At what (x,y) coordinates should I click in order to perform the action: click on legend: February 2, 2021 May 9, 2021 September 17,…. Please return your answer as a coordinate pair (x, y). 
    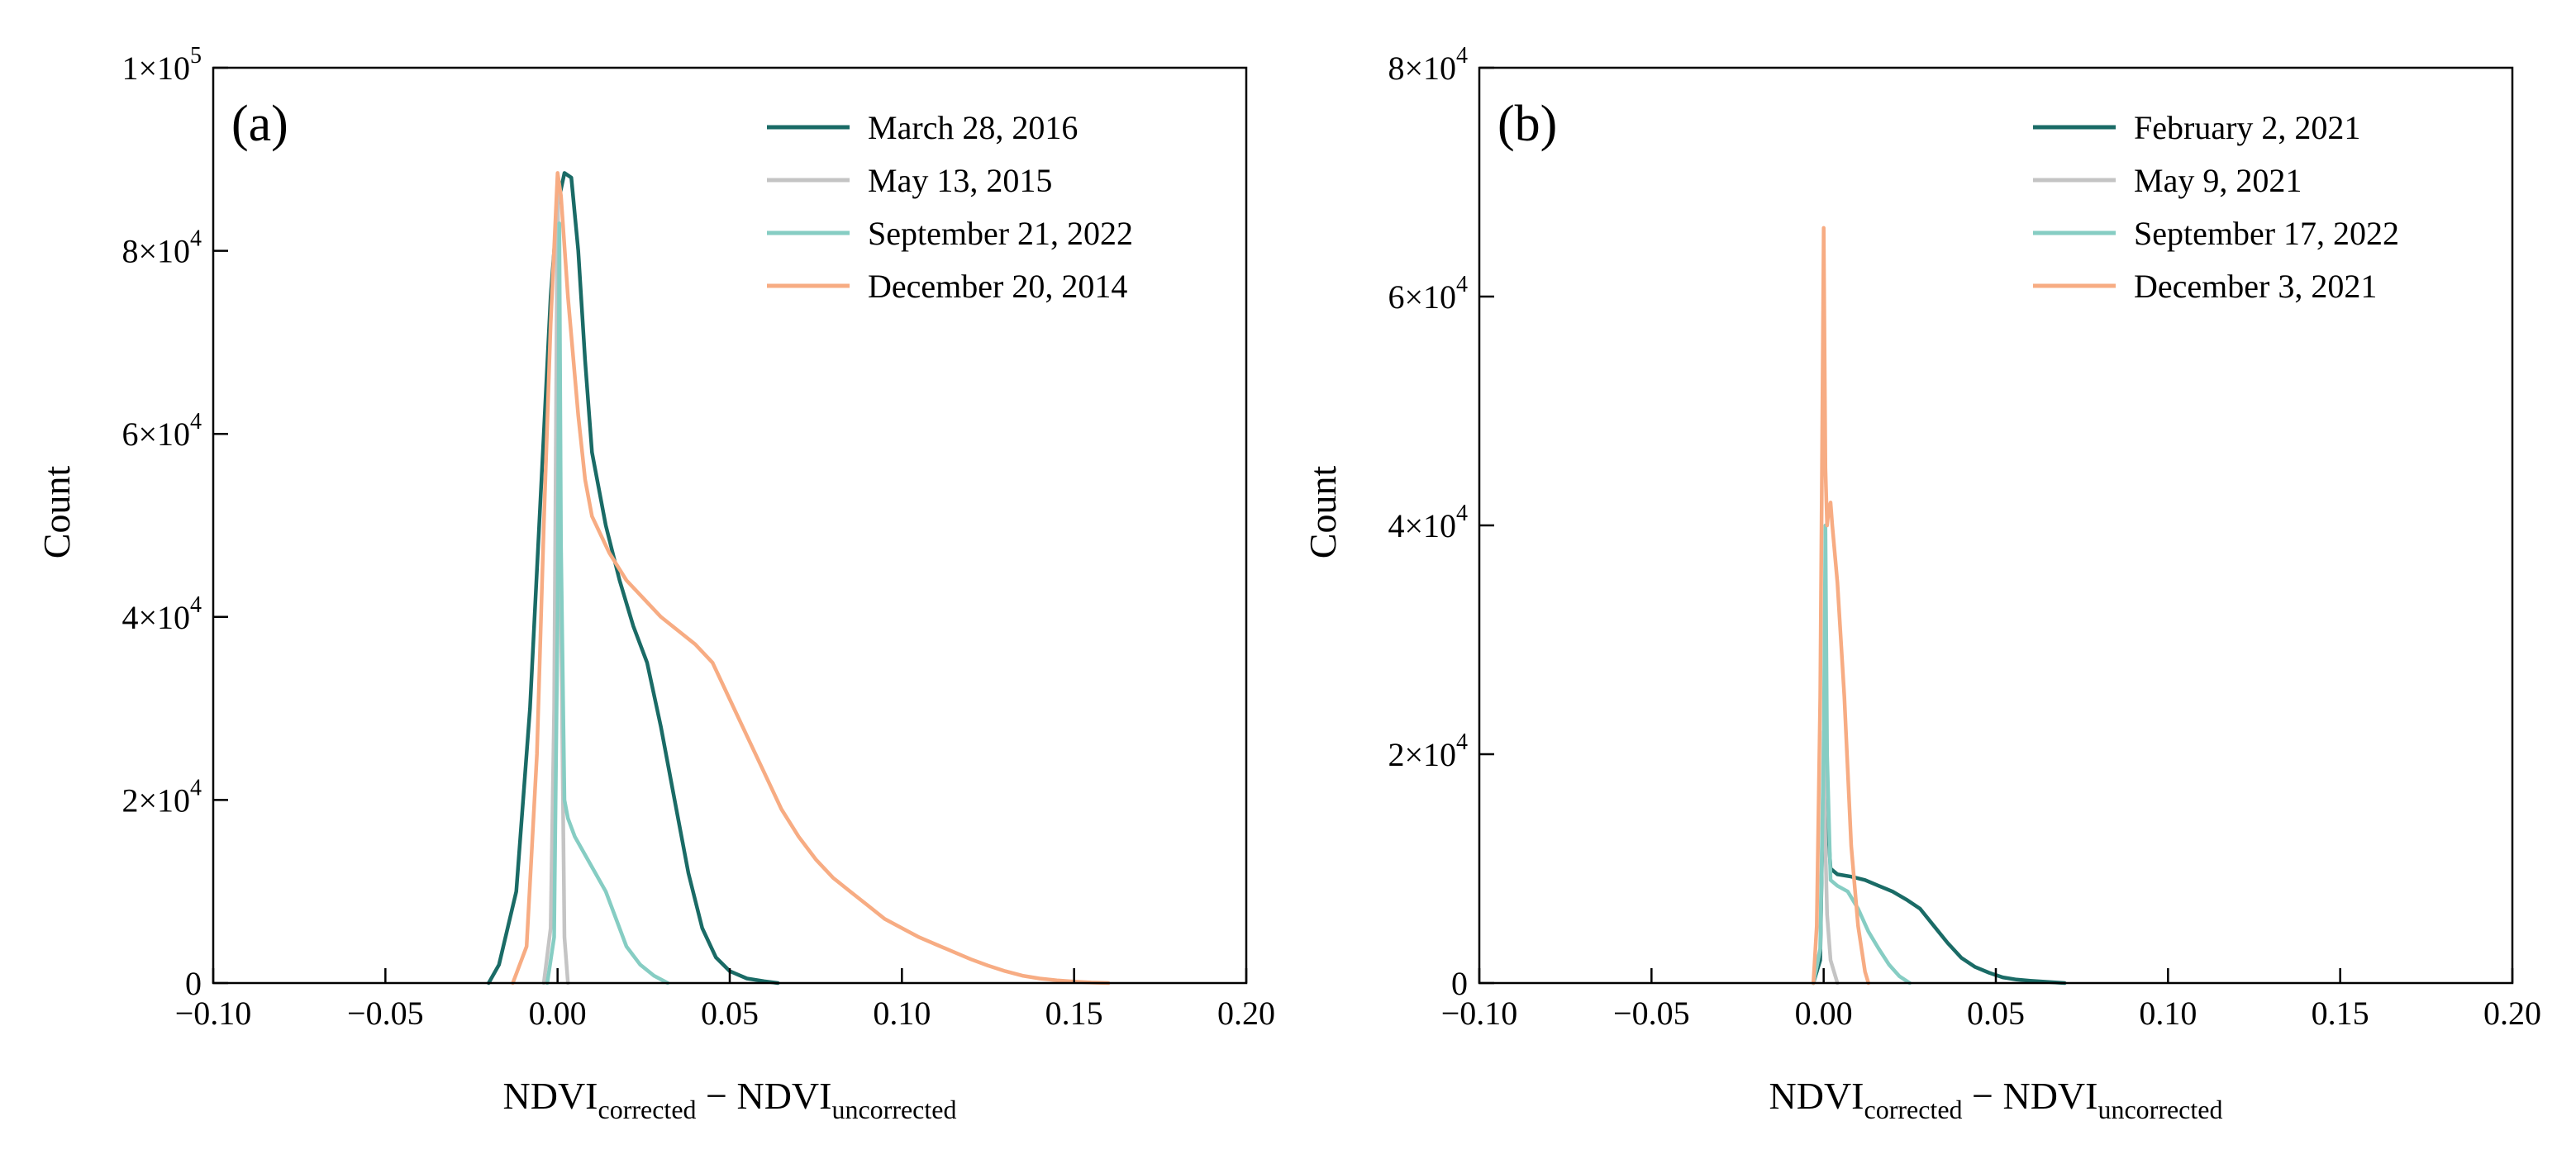
    Looking at the image, I should click on (2216, 207).